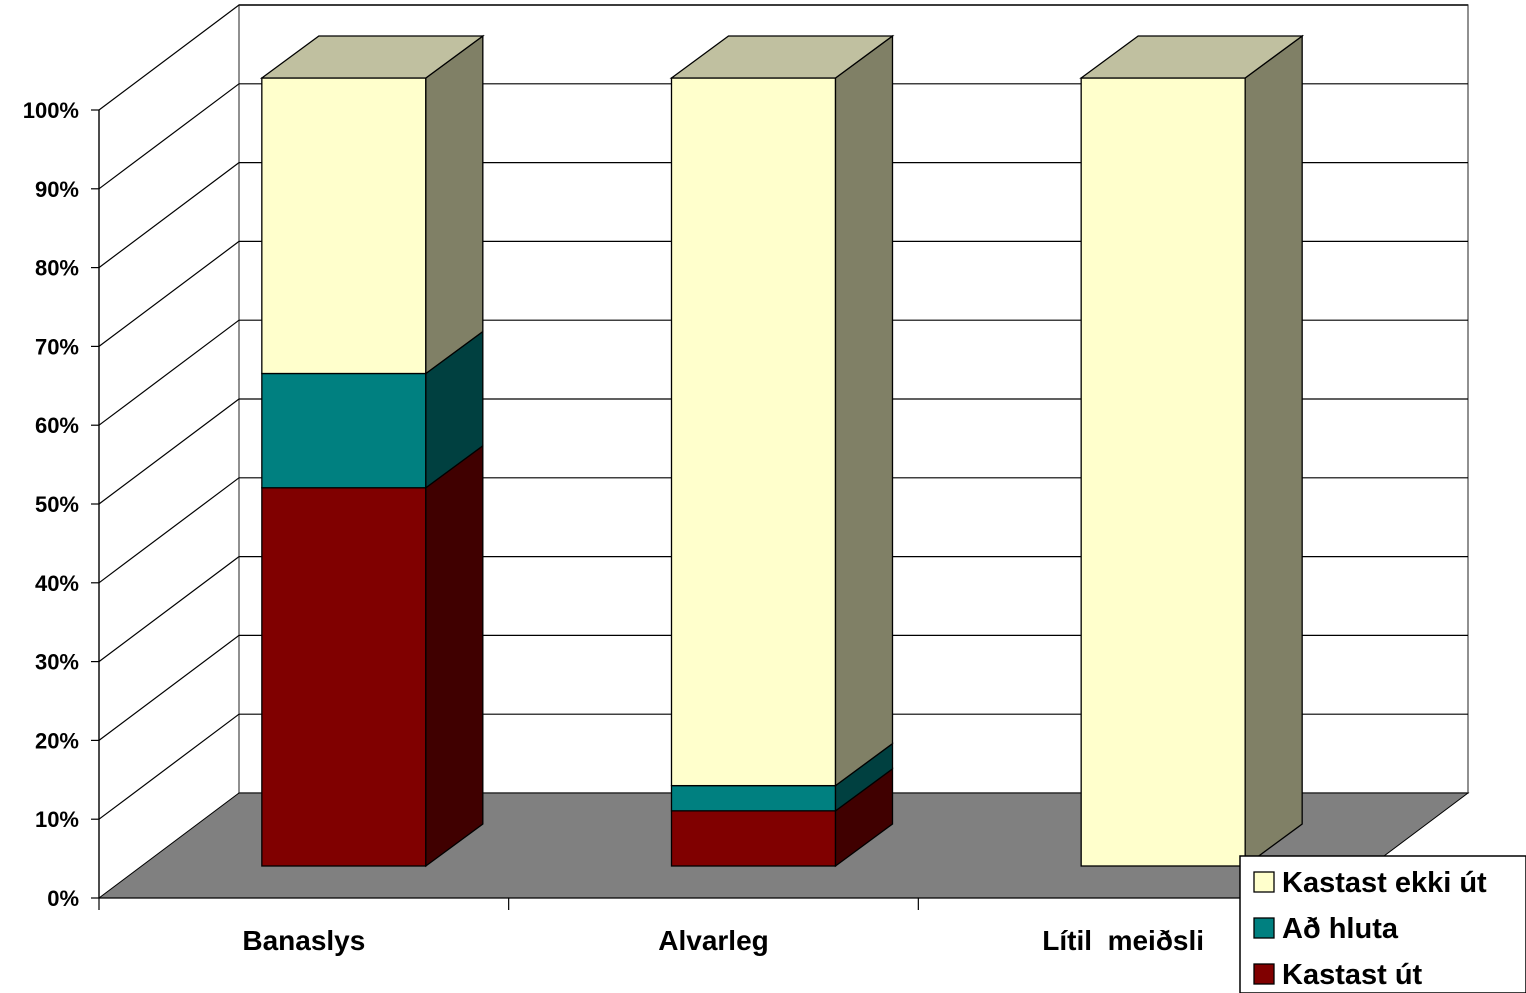 The image size is (1526, 993). What do you see at coordinates (57, 504) in the screenshot?
I see `y-tick-label-5: 50%` at bounding box center [57, 504].